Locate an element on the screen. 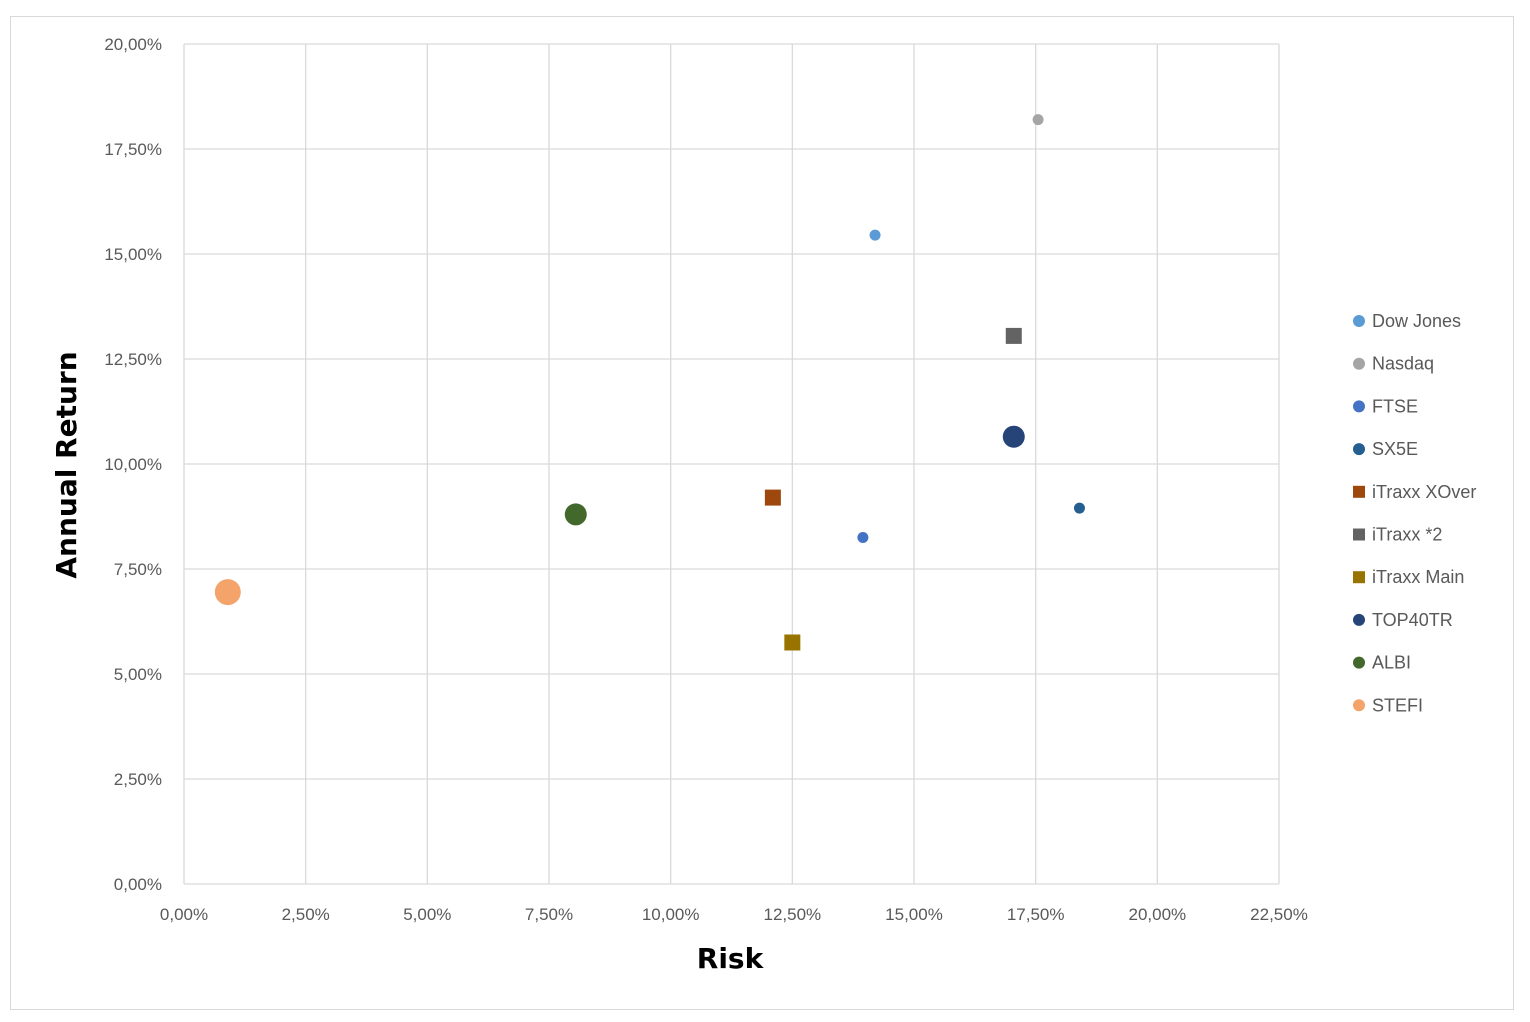  data-point-itraxx-xover is located at coordinates (772, 497).